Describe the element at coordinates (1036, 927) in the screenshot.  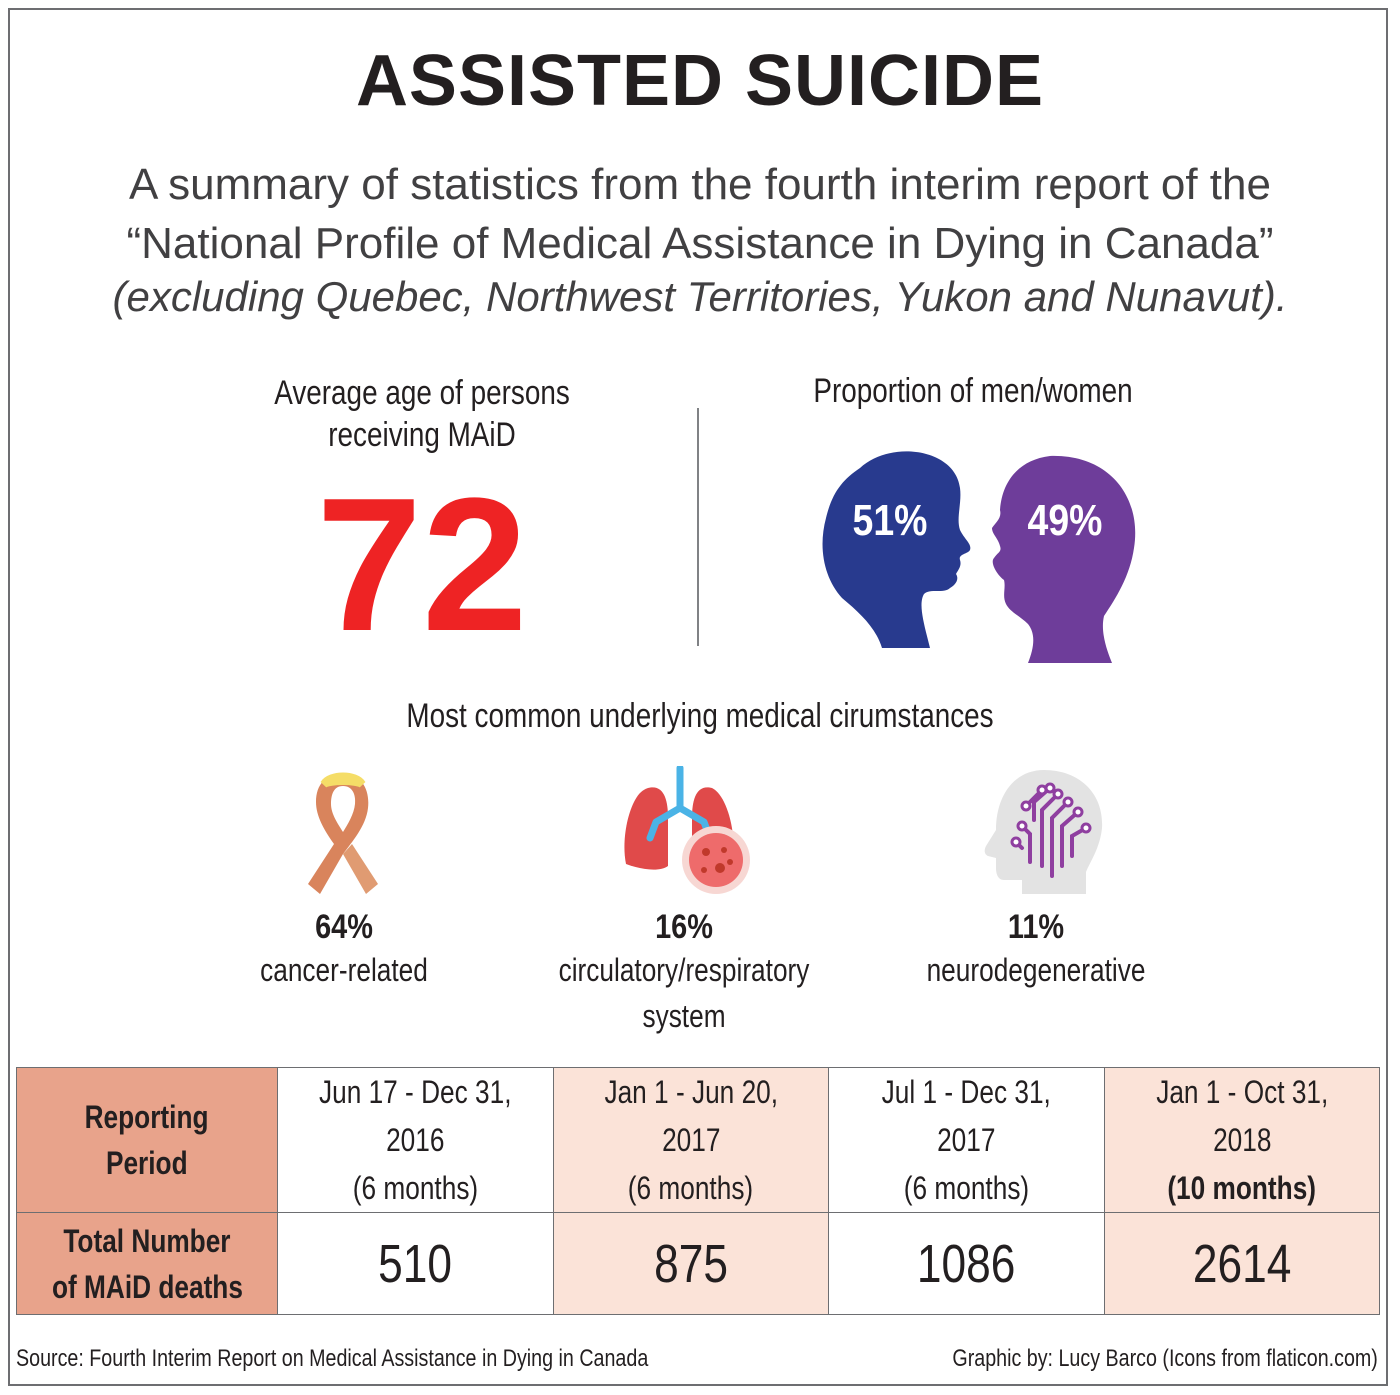
I see `cause-percentage: 11%` at that location.